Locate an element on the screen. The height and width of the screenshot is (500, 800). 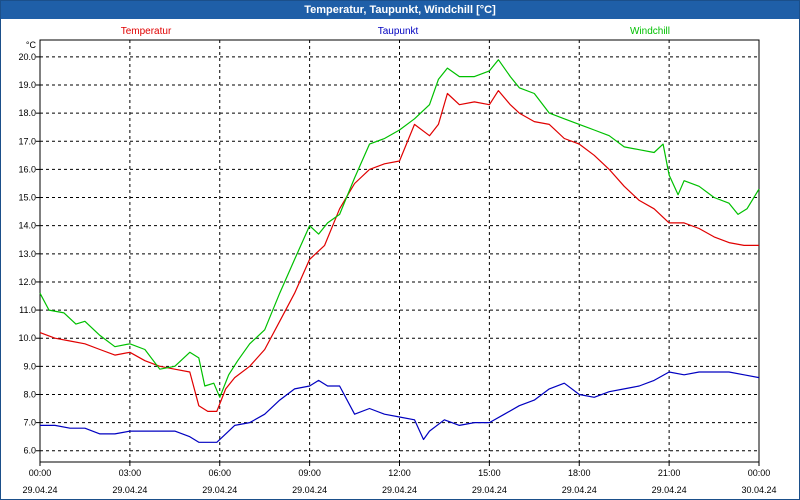
y-tick-label: 8.0 is located at coordinates (29, 394).